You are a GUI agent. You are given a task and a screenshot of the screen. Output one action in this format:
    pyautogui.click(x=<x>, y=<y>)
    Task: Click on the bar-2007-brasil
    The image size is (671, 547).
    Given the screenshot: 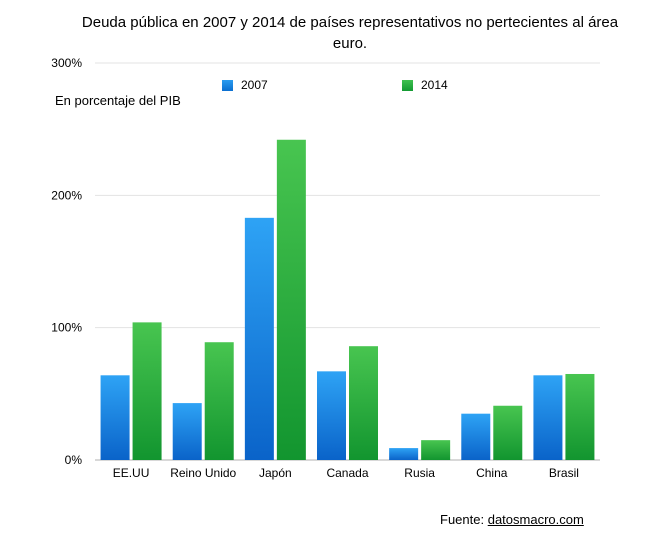 What is the action you would take?
    pyautogui.click(x=548, y=417)
    